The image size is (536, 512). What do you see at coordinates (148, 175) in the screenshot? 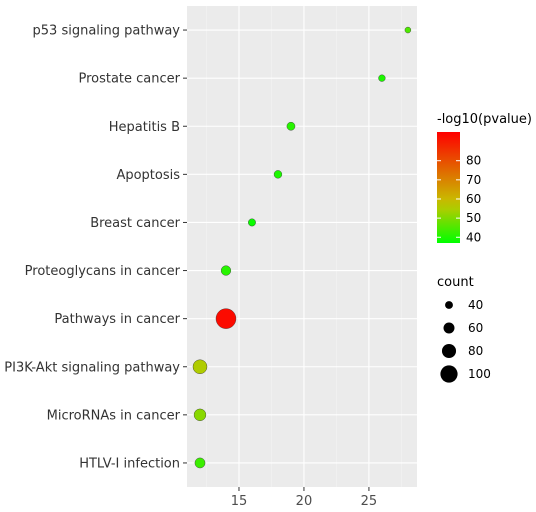
I see `category-label: Apoptosis` at bounding box center [148, 175].